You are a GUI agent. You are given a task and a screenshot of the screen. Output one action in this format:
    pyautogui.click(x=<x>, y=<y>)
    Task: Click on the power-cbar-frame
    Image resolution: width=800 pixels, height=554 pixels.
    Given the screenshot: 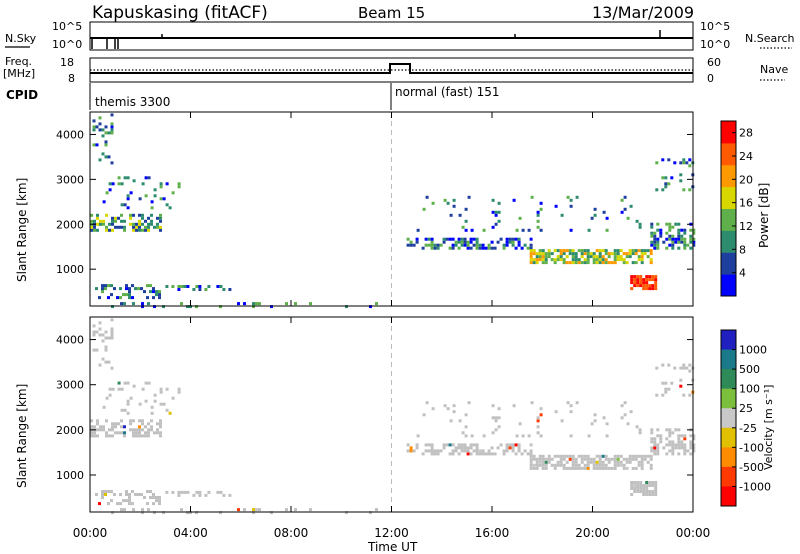 What is the action you would take?
    pyautogui.click(x=728, y=208)
    